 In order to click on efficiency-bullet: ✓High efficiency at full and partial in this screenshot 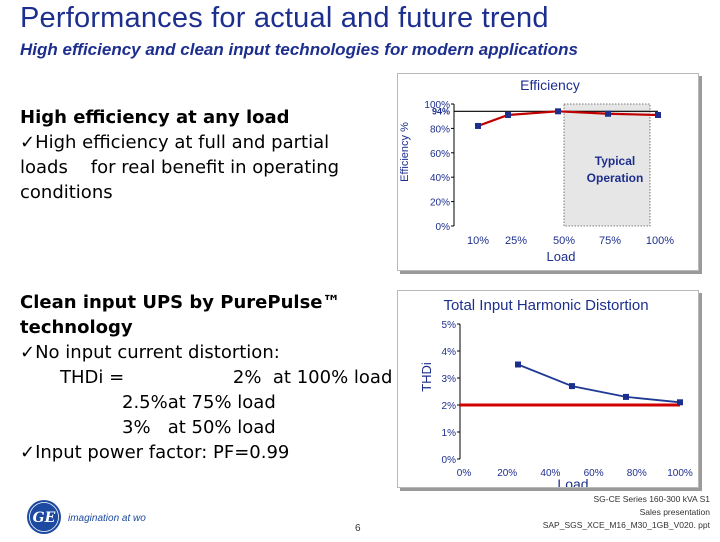, I will do `click(179, 142)`.